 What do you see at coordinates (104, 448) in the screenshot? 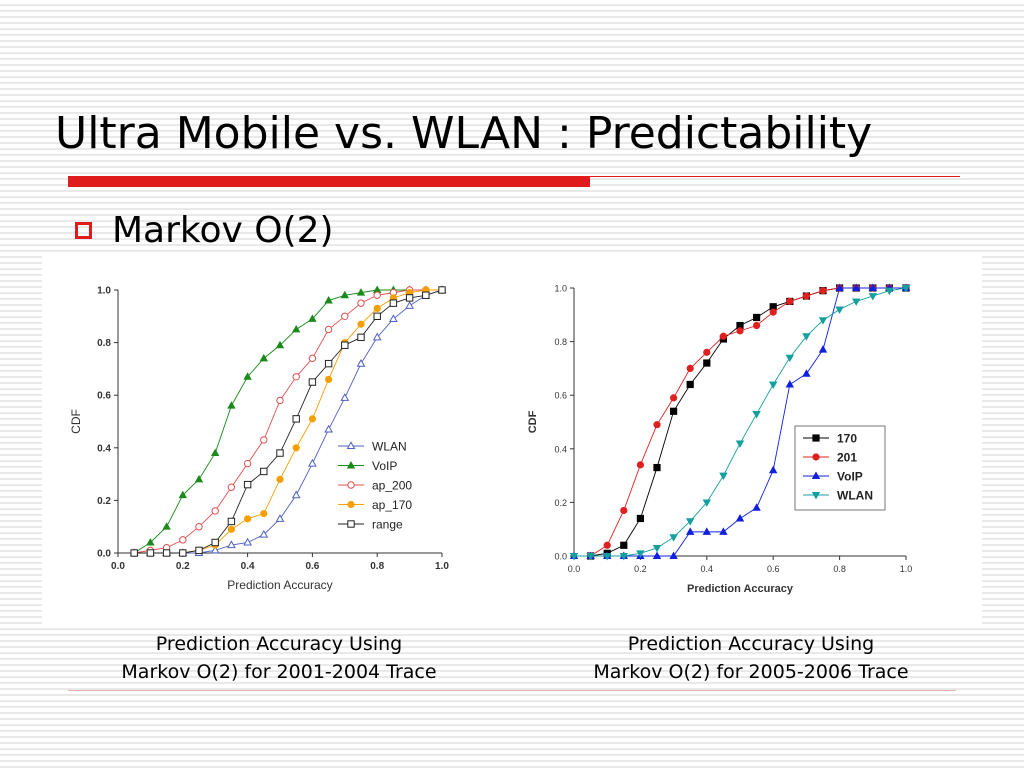
I see `left-chart-y-tick-label: 0.4` at bounding box center [104, 448].